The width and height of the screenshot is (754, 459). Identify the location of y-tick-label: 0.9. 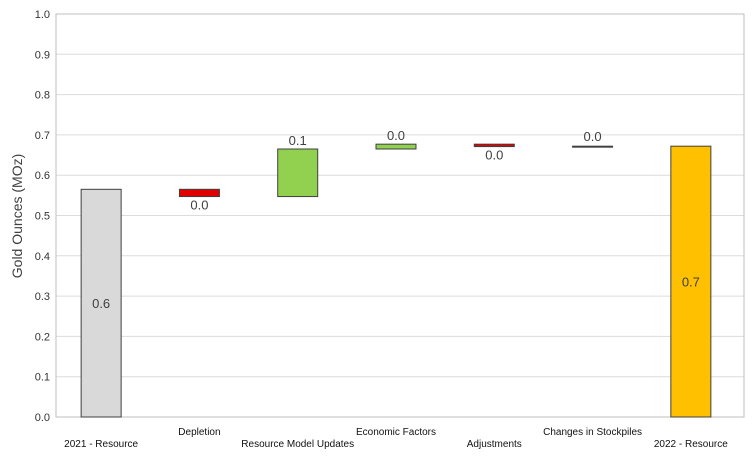
(42, 55).